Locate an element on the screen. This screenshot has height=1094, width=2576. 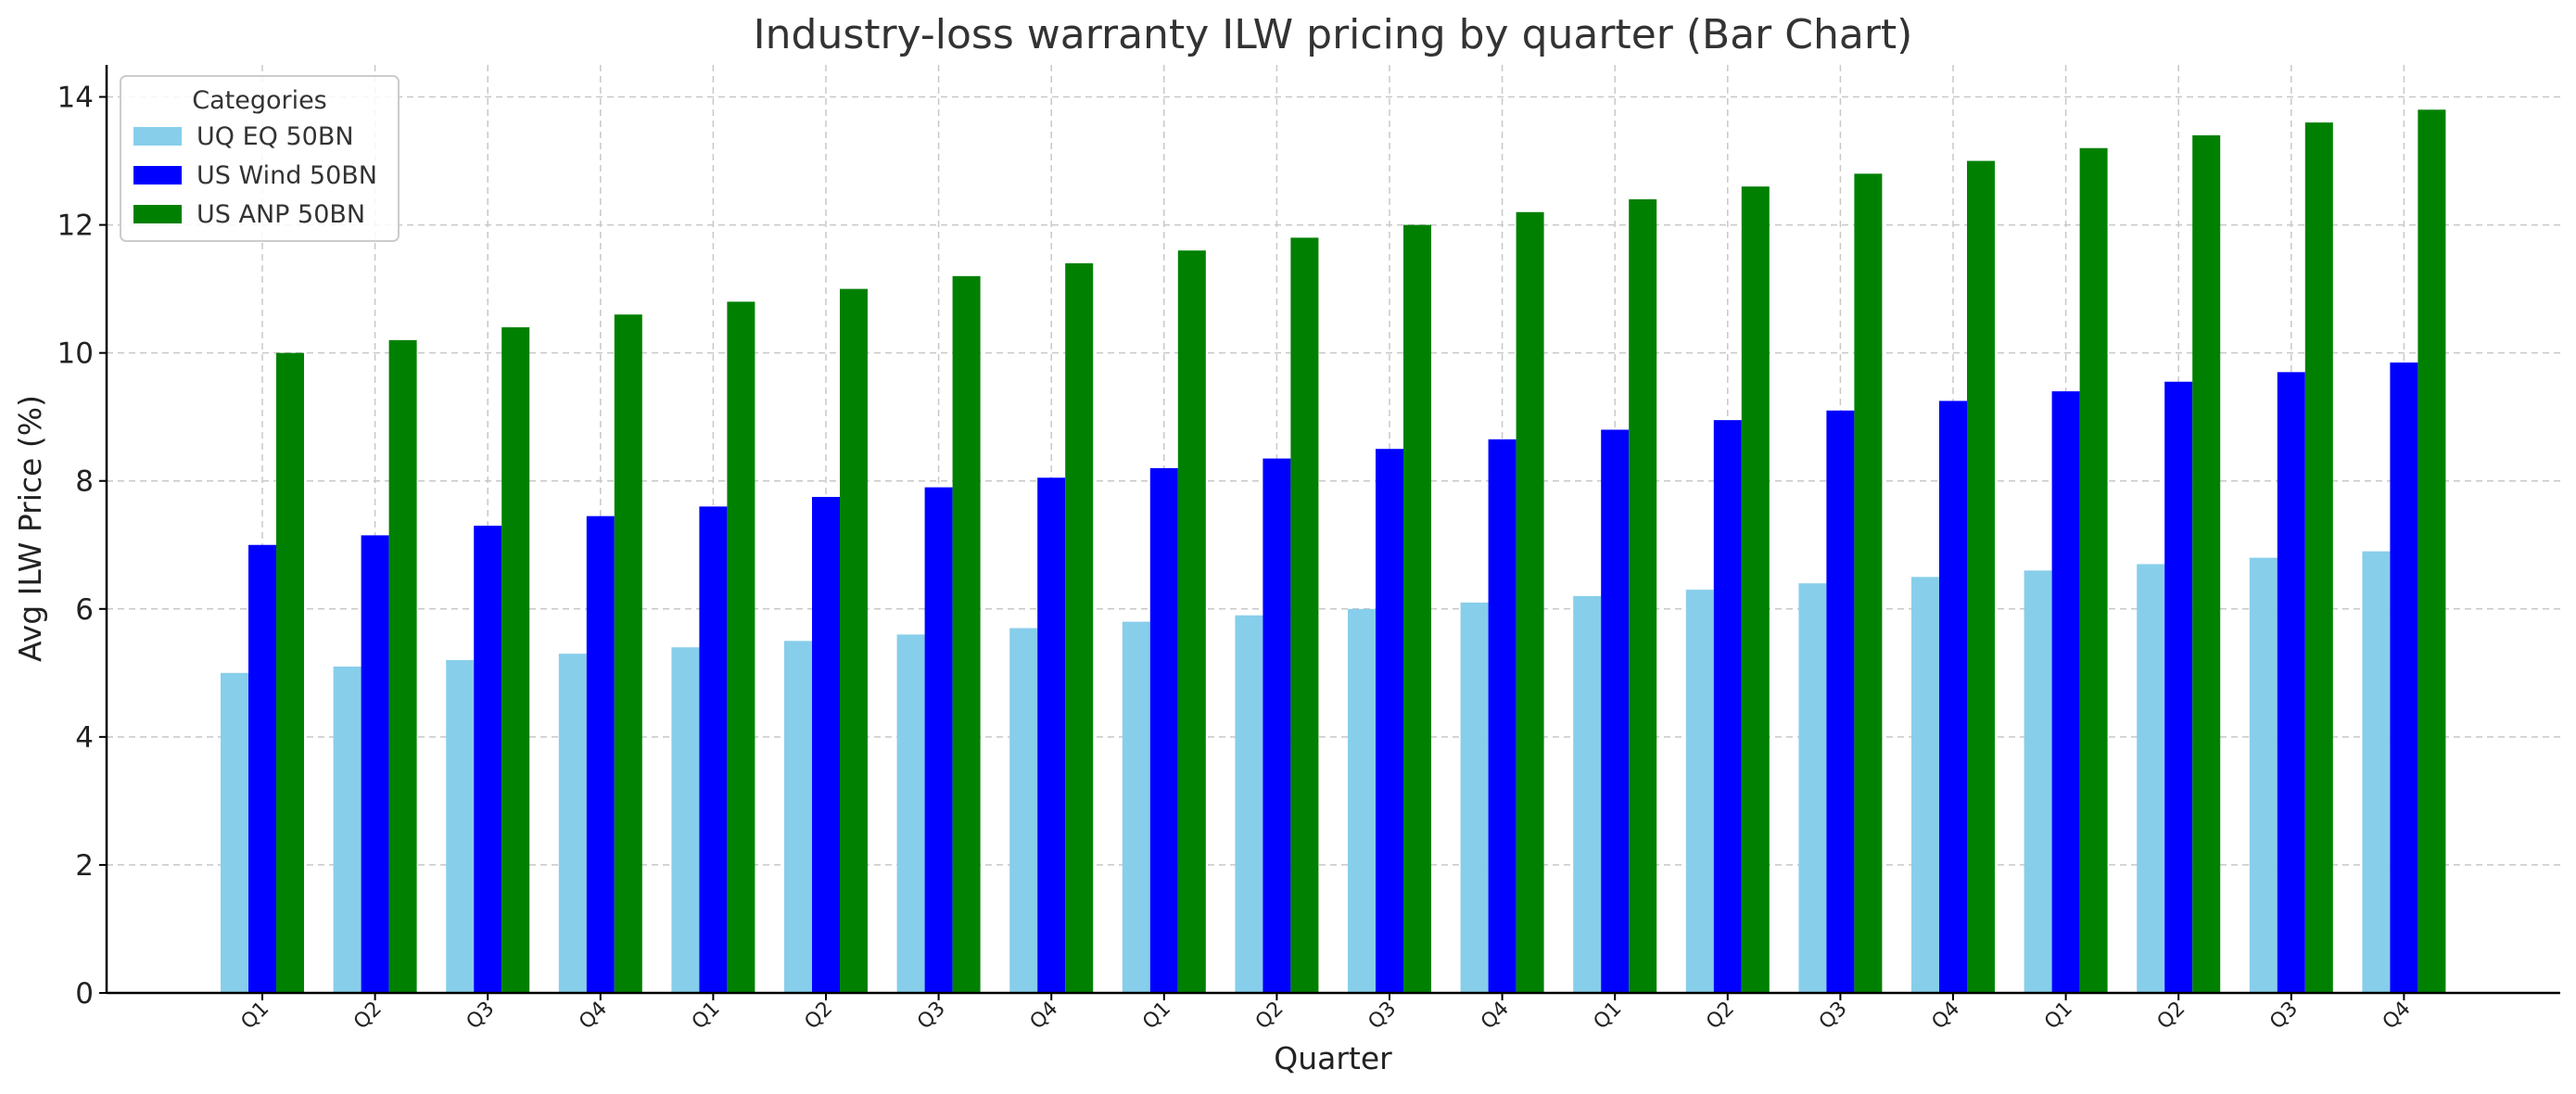
y-tick-label: 8 is located at coordinates (84, 482).